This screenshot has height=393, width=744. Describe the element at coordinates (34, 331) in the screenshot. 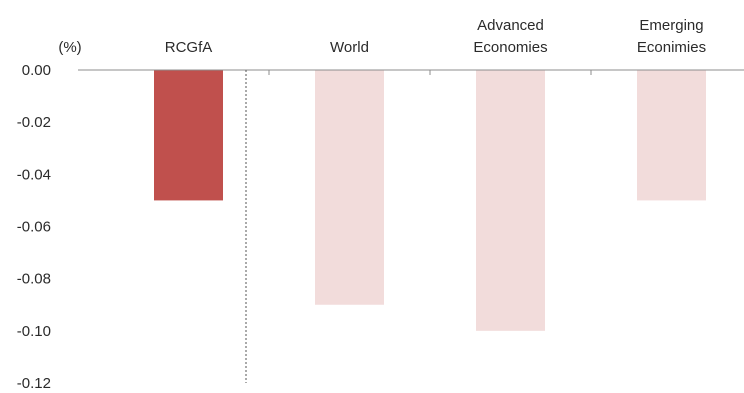

I see `y-tick-label: -0.10` at that location.